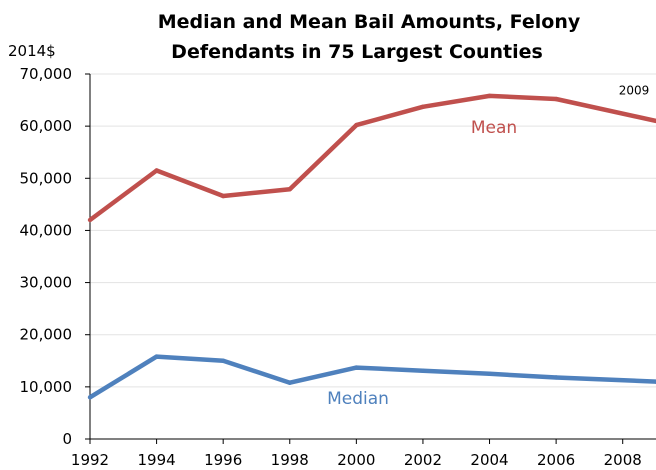  What do you see at coordinates (223, 460) in the screenshot?
I see `x-tick-label: 1996` at bounding box center [223, 460].